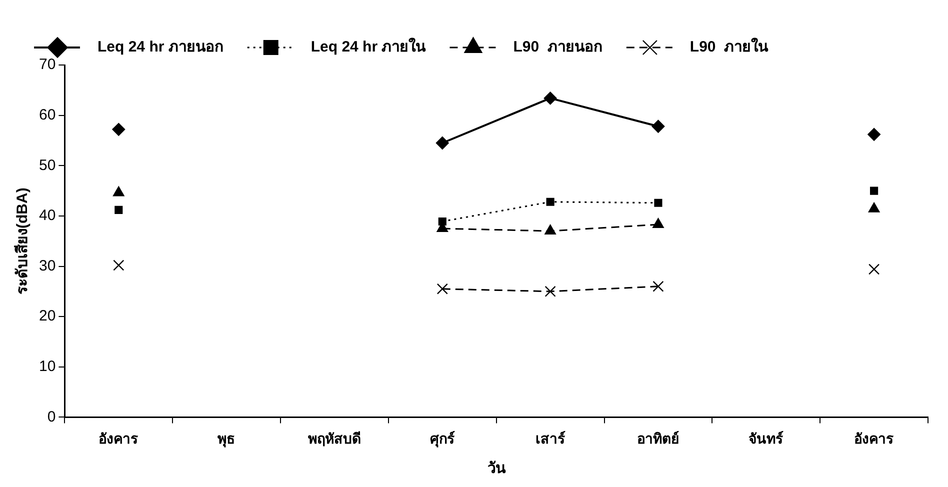 The height and width of the screenshot is (487, 948). Describe the element at coordinates (47, 65) in the screenshot. I see `y-tick-label: 70` at that location.